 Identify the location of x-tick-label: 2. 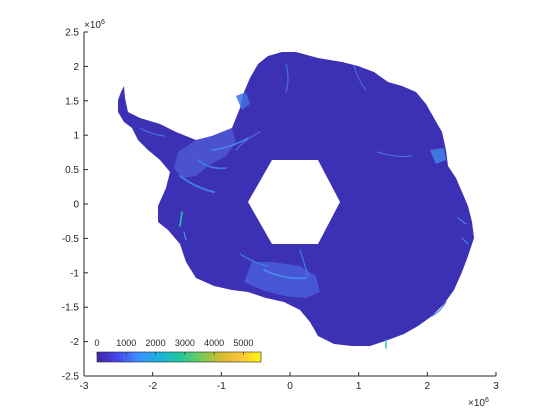
(428, 386).